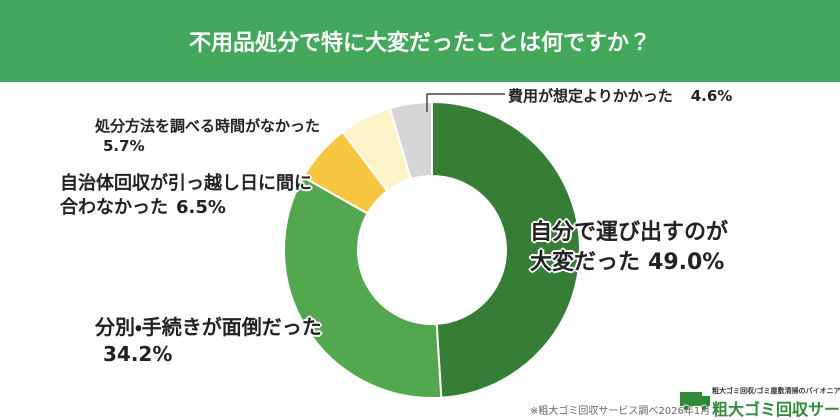  Describe the element at coordinates (465, 102) in the screenshot. I see `leader-line` at that location.